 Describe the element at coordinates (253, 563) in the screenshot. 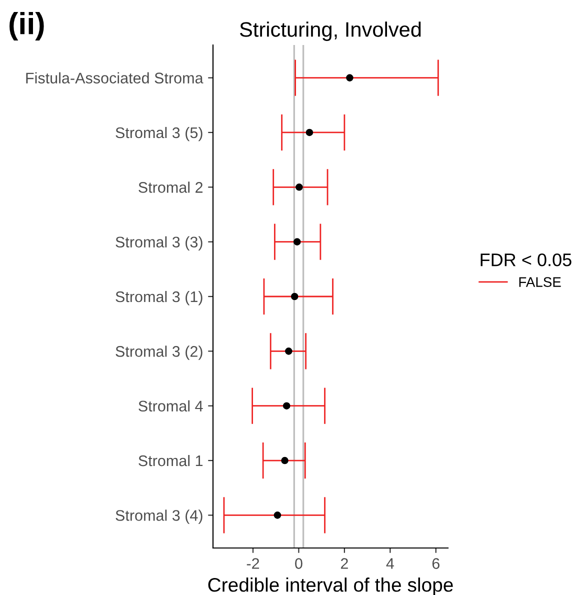

I see `x-tick-label: -2` at that location.